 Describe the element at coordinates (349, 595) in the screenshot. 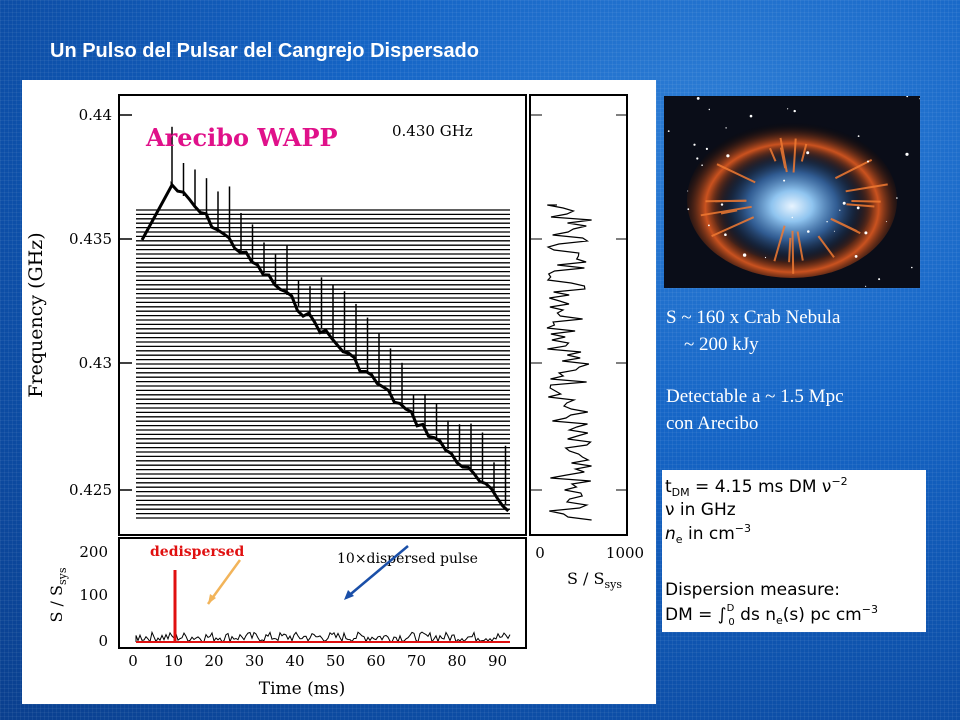

I see `dispersed-arrowhead` at that location.